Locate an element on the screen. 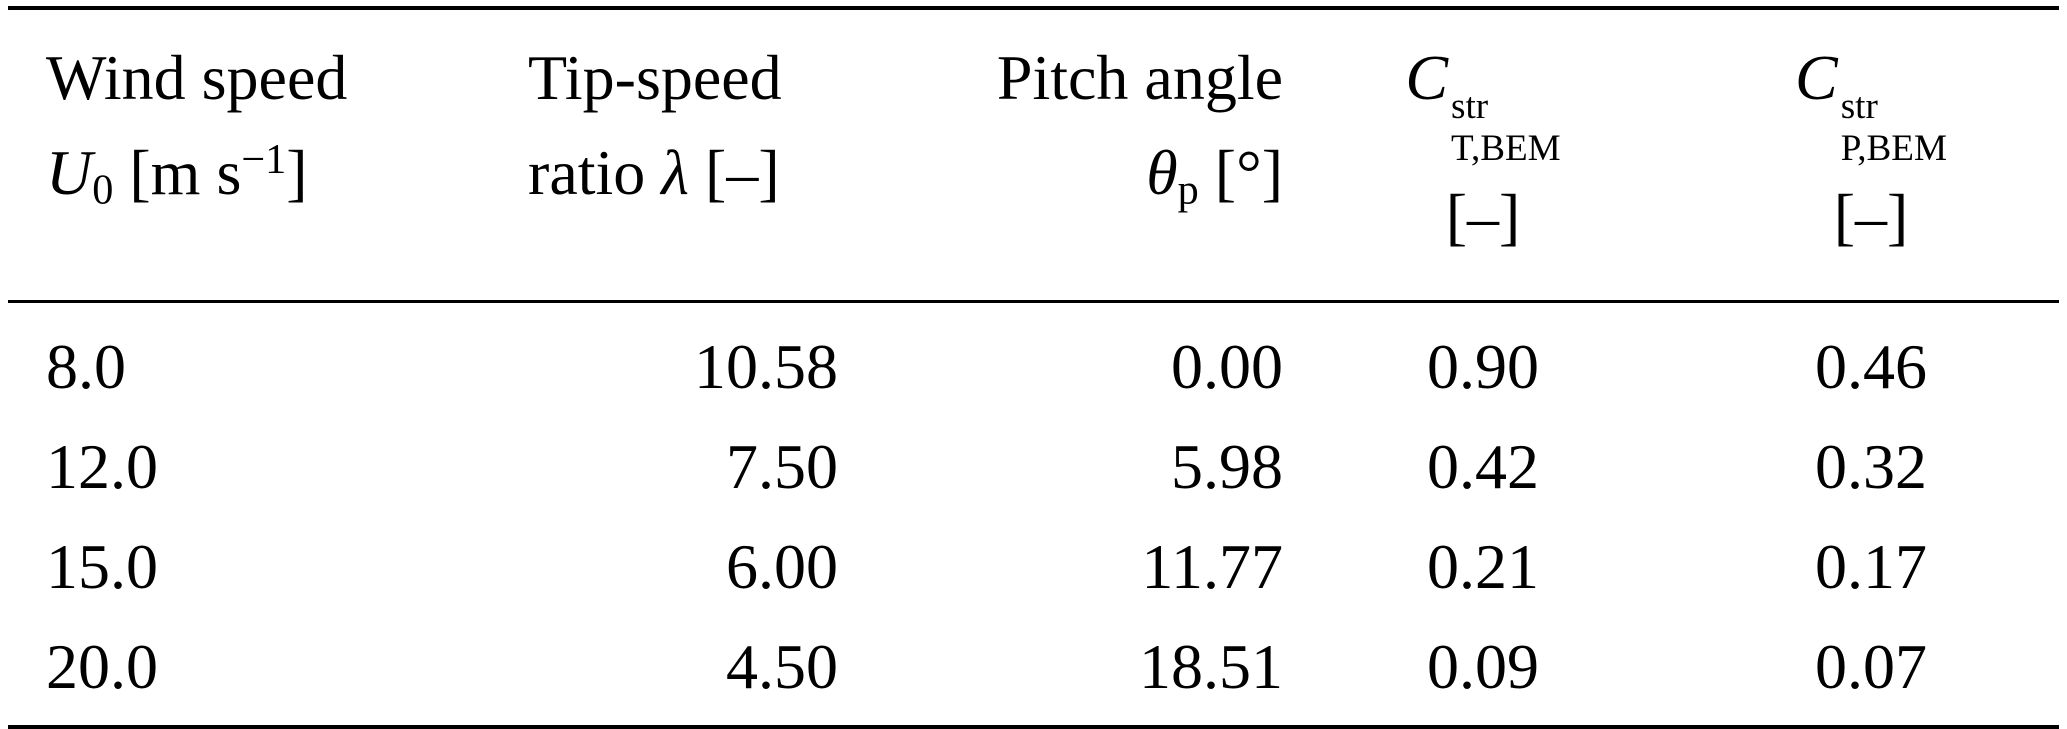 The image size is (2067, 729). cell-ct: 0.09 is located at coordinates (1483, 667).